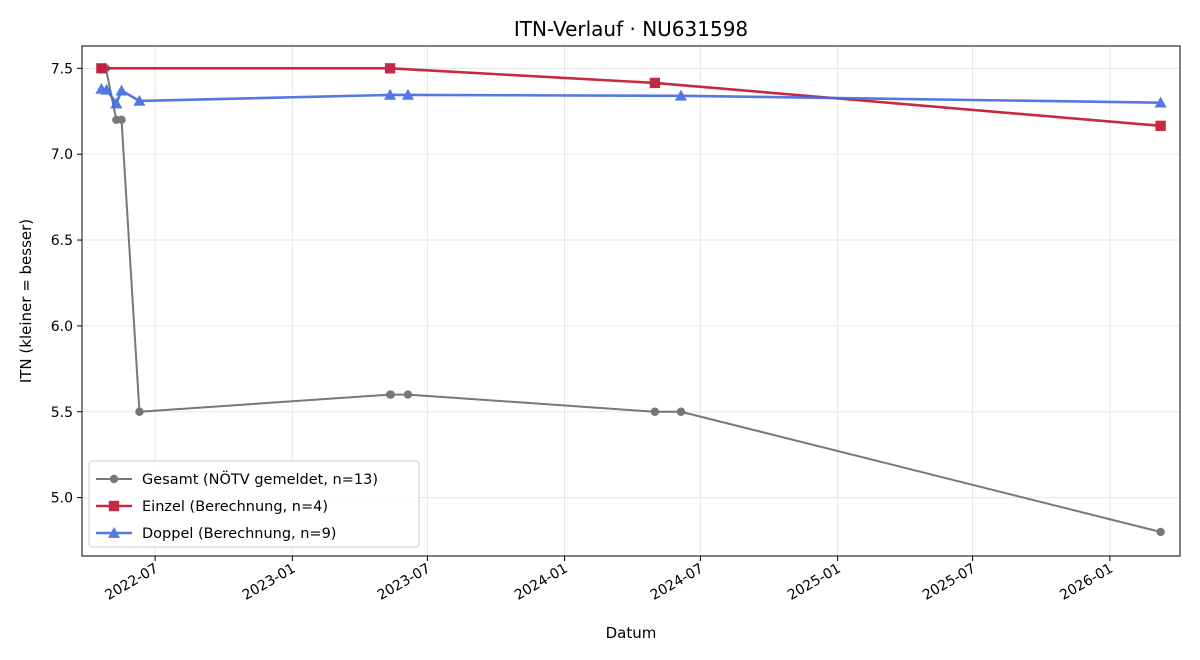  Describe the element at coordinates (62, 327) in the screenshot. I see `y-tick-label: 6.0` at that location.